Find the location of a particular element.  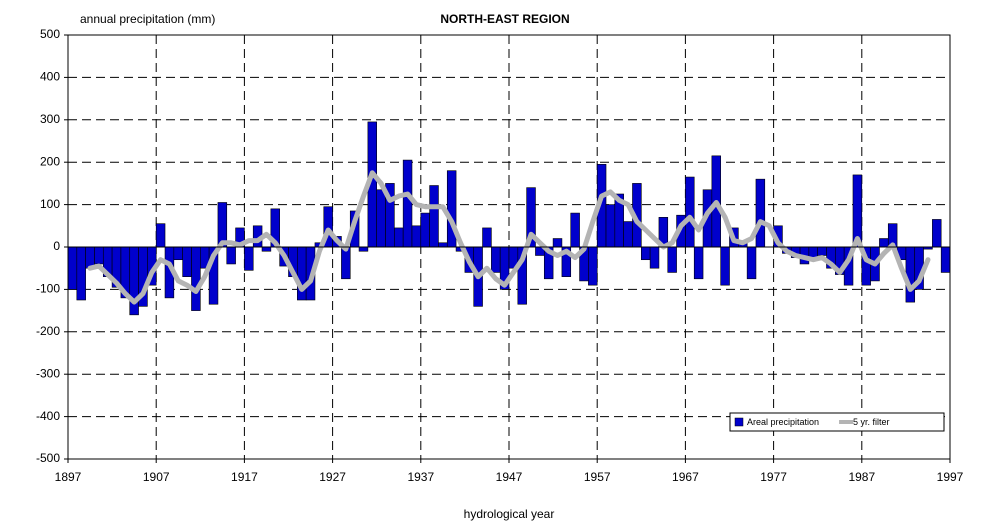

y-tick-label: -500 is located at coordinates (48, 458).